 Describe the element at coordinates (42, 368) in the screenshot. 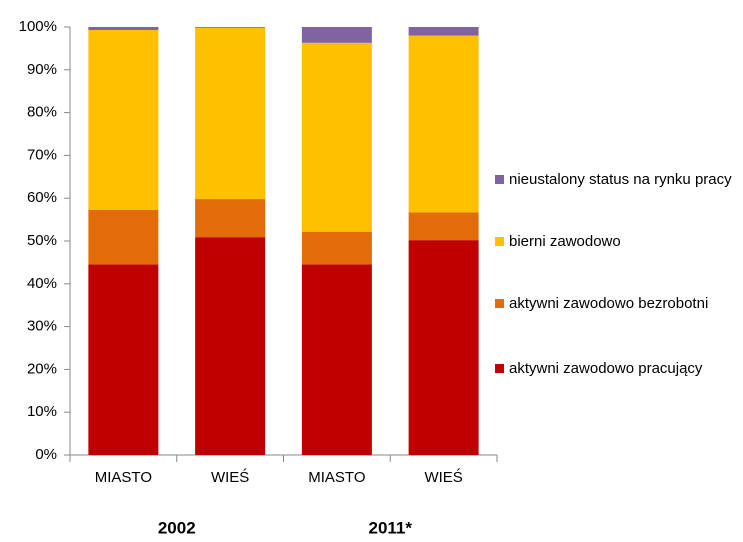

I see `y-tick-label: 20%` at that location.